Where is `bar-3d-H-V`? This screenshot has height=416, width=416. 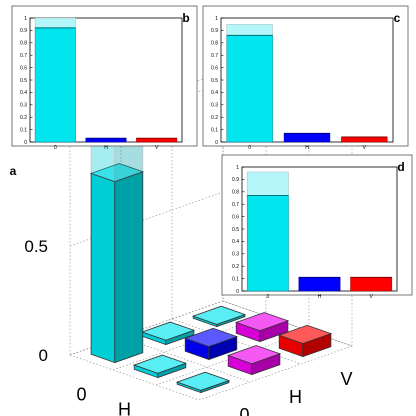 bar-3d-H-V is located at coordinates (262, 327).